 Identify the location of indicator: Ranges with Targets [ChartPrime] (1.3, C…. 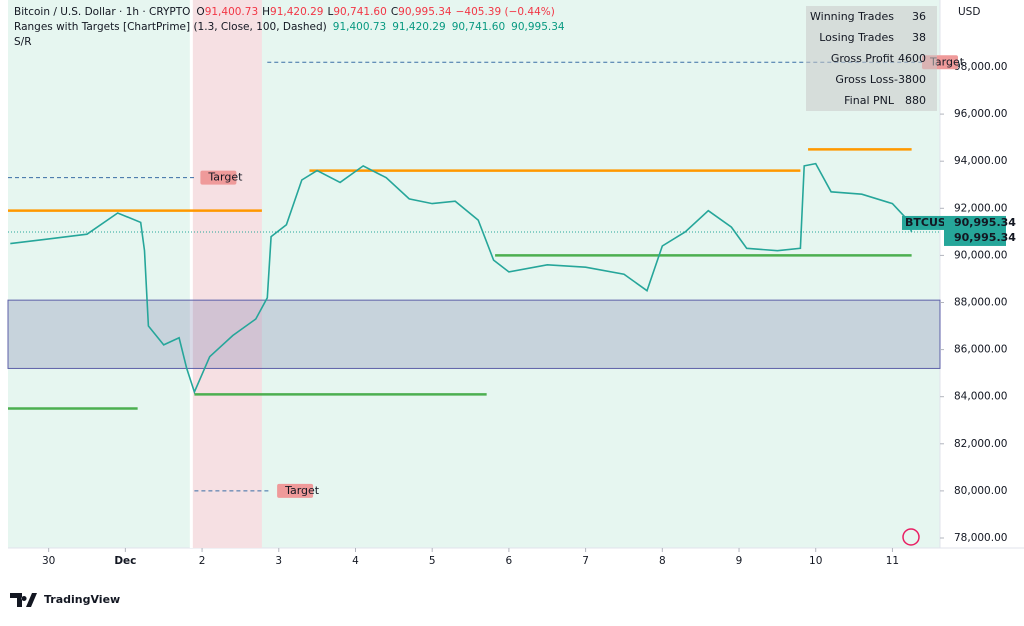
(170, 27).